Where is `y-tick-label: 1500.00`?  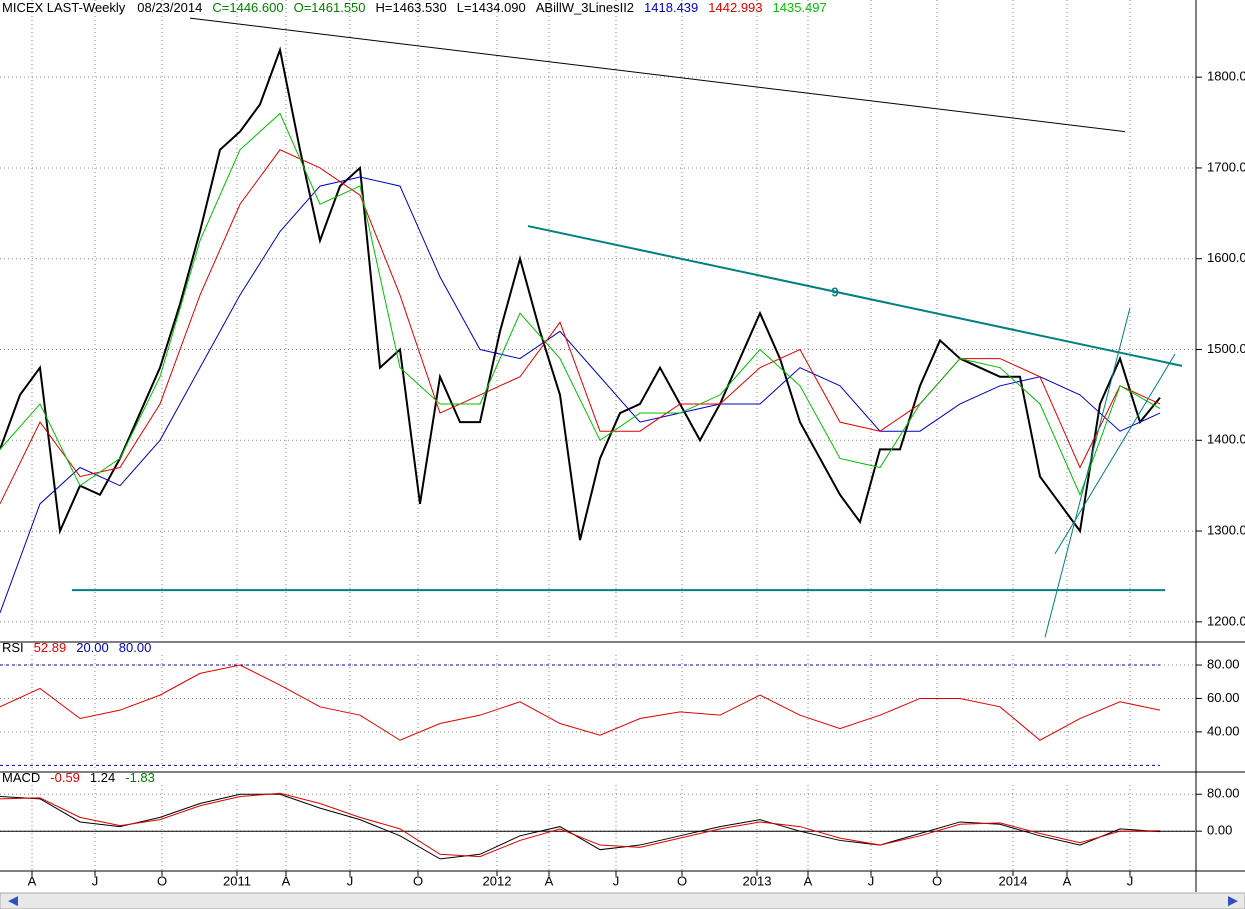 y-tick-label: 1500.00 is located at coordinates (1226, 348).